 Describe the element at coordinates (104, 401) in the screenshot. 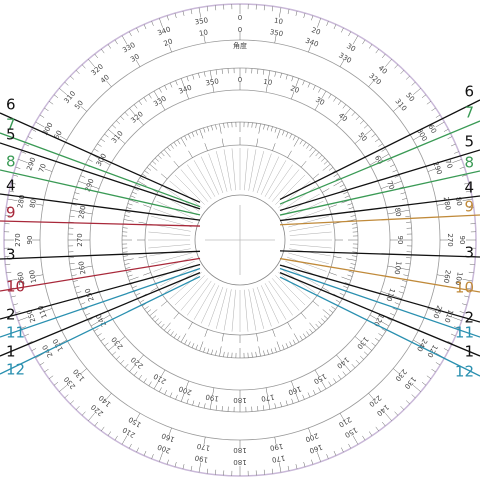

I see `ring-label: 140` at that location.